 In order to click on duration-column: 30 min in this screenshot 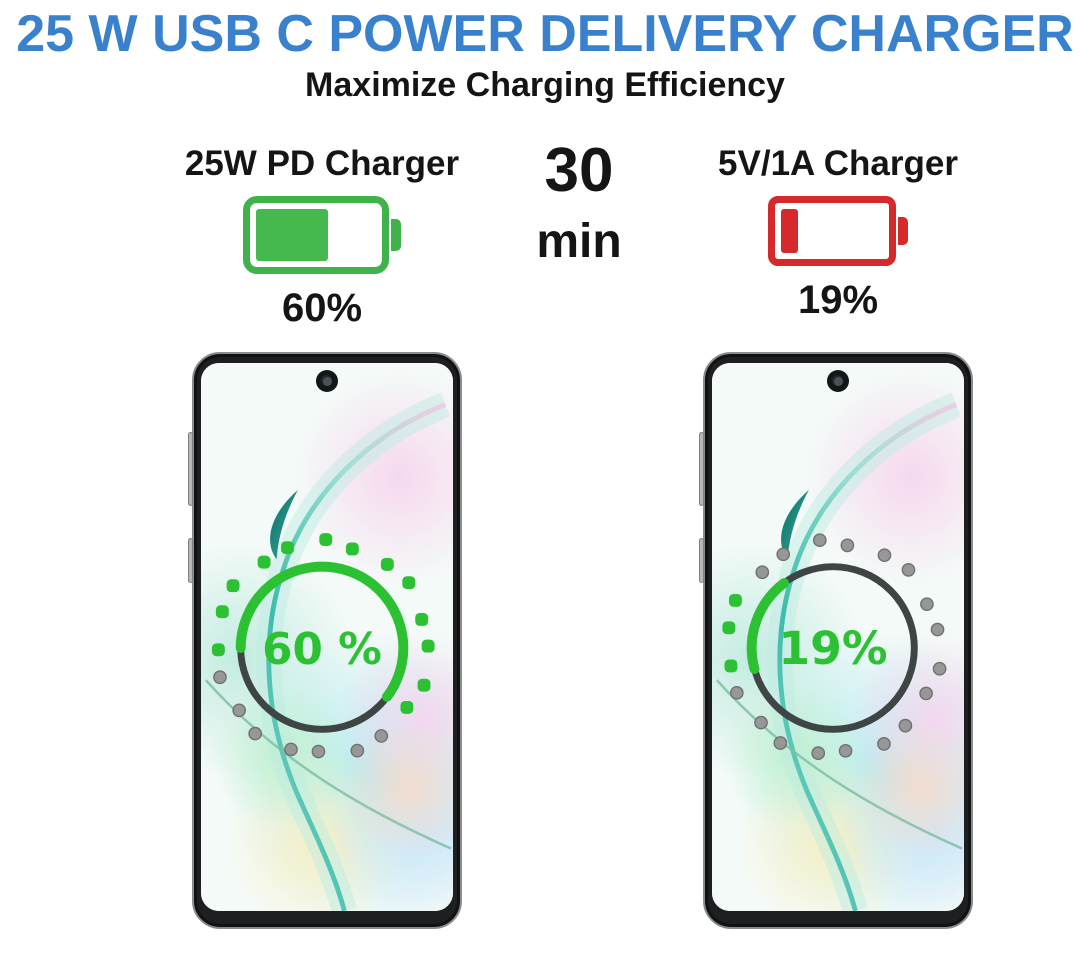, I will do `click(579, 203)`.